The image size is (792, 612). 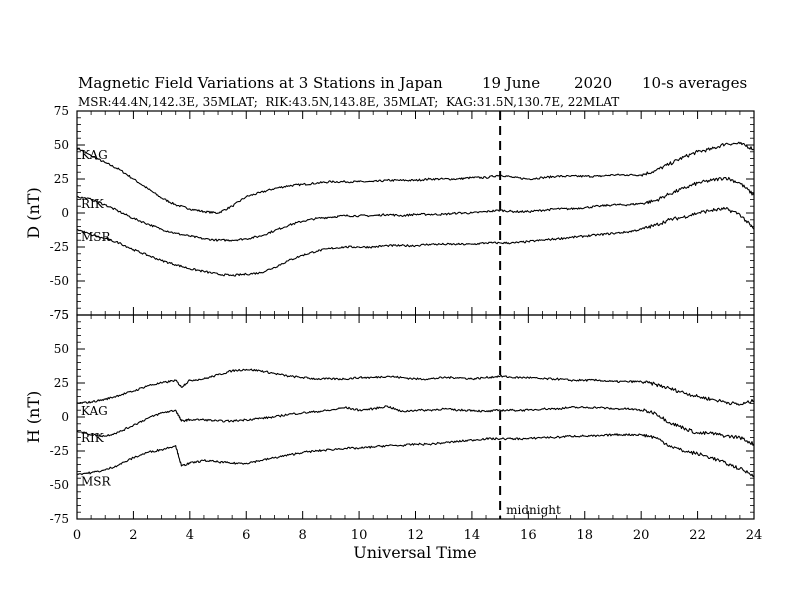 I want to click on x-axis-label: Universal Time, so click(x=414, y=552).